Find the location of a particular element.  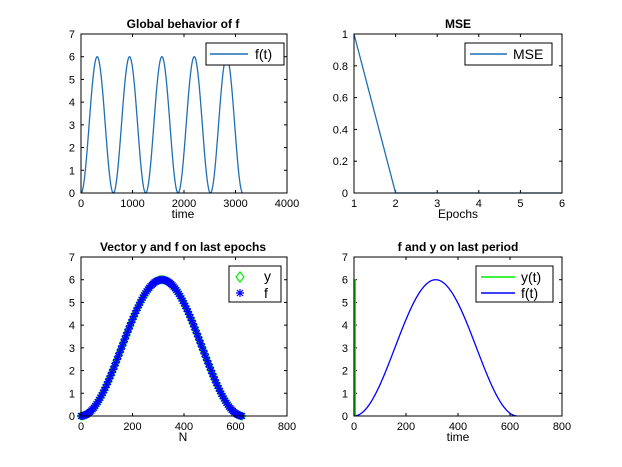

panel-3-xtick-label: 400 is located at coordinates (184, 427).